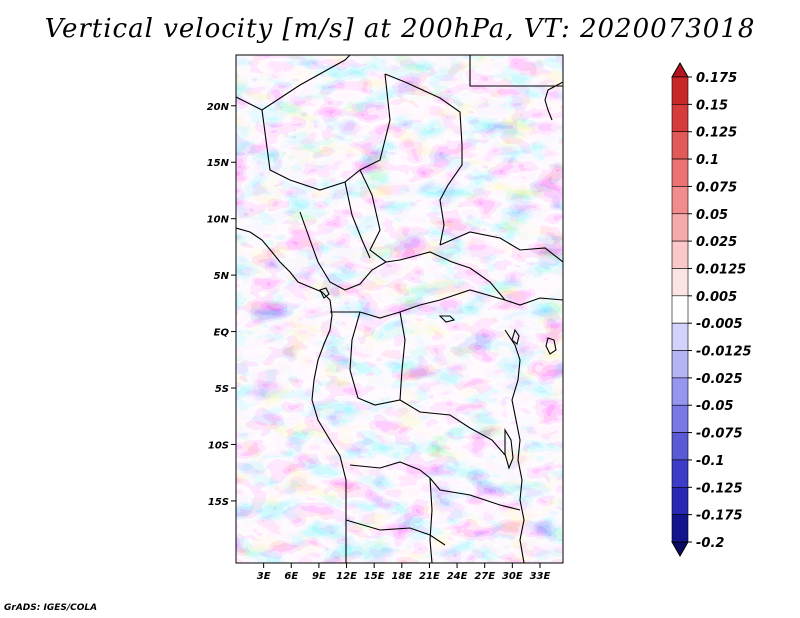 The width and height of the screenshot is (800, 618). Describe the element at coordinates (457, 576) in the screenshot. I see `lon-tick-label: 24E` at that location.